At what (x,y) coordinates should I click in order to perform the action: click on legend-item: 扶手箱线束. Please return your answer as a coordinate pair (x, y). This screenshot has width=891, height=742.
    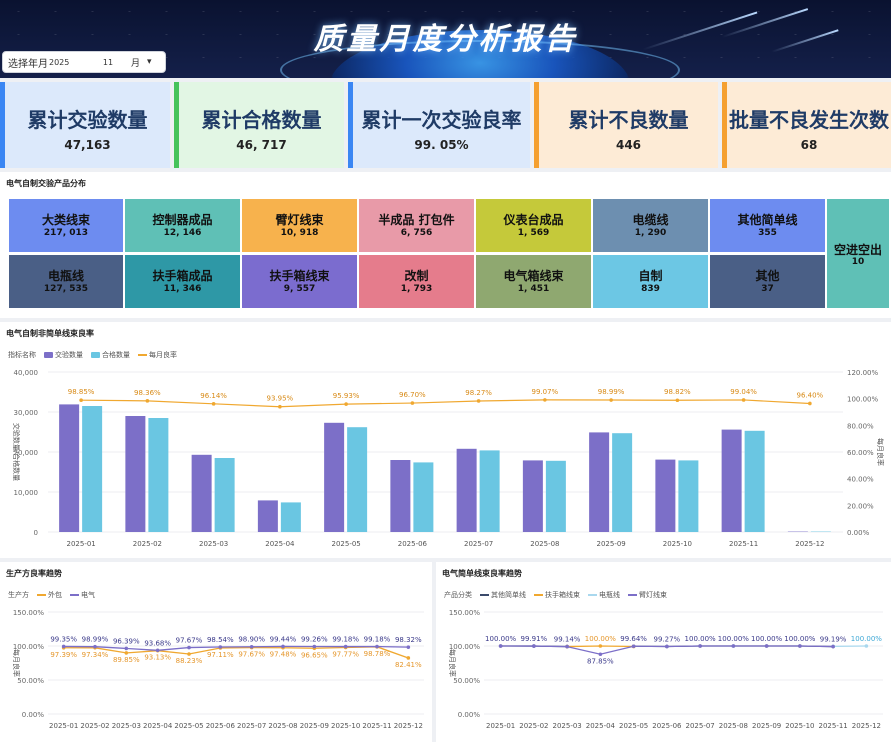
    Looking at the image, I should click on (557, 595).